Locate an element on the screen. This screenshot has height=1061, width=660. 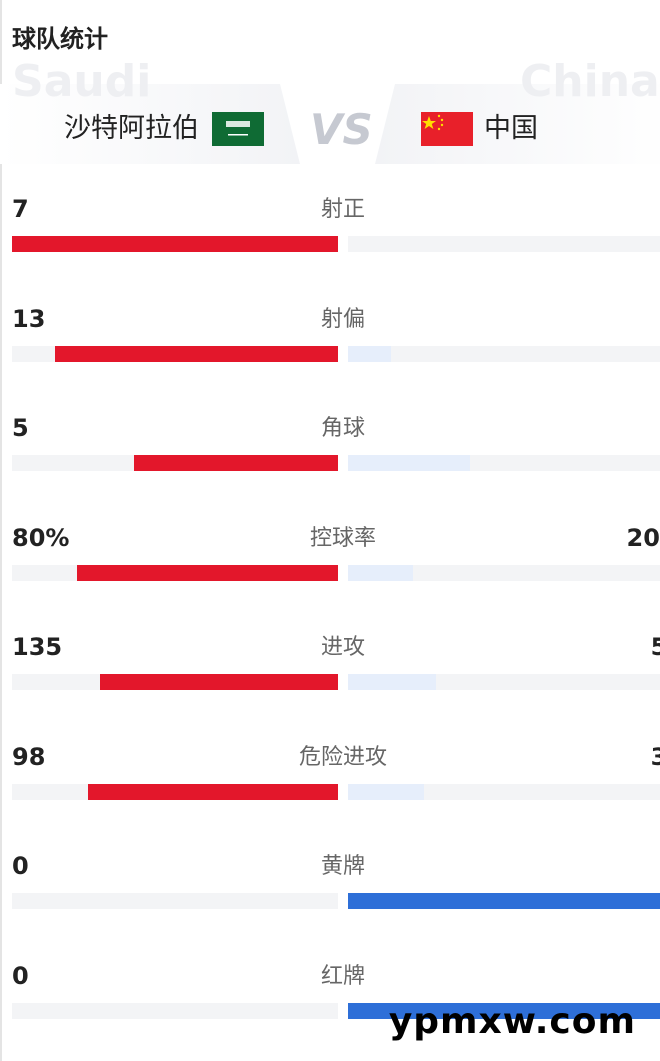
left-border is located at coordinates (1, 530).